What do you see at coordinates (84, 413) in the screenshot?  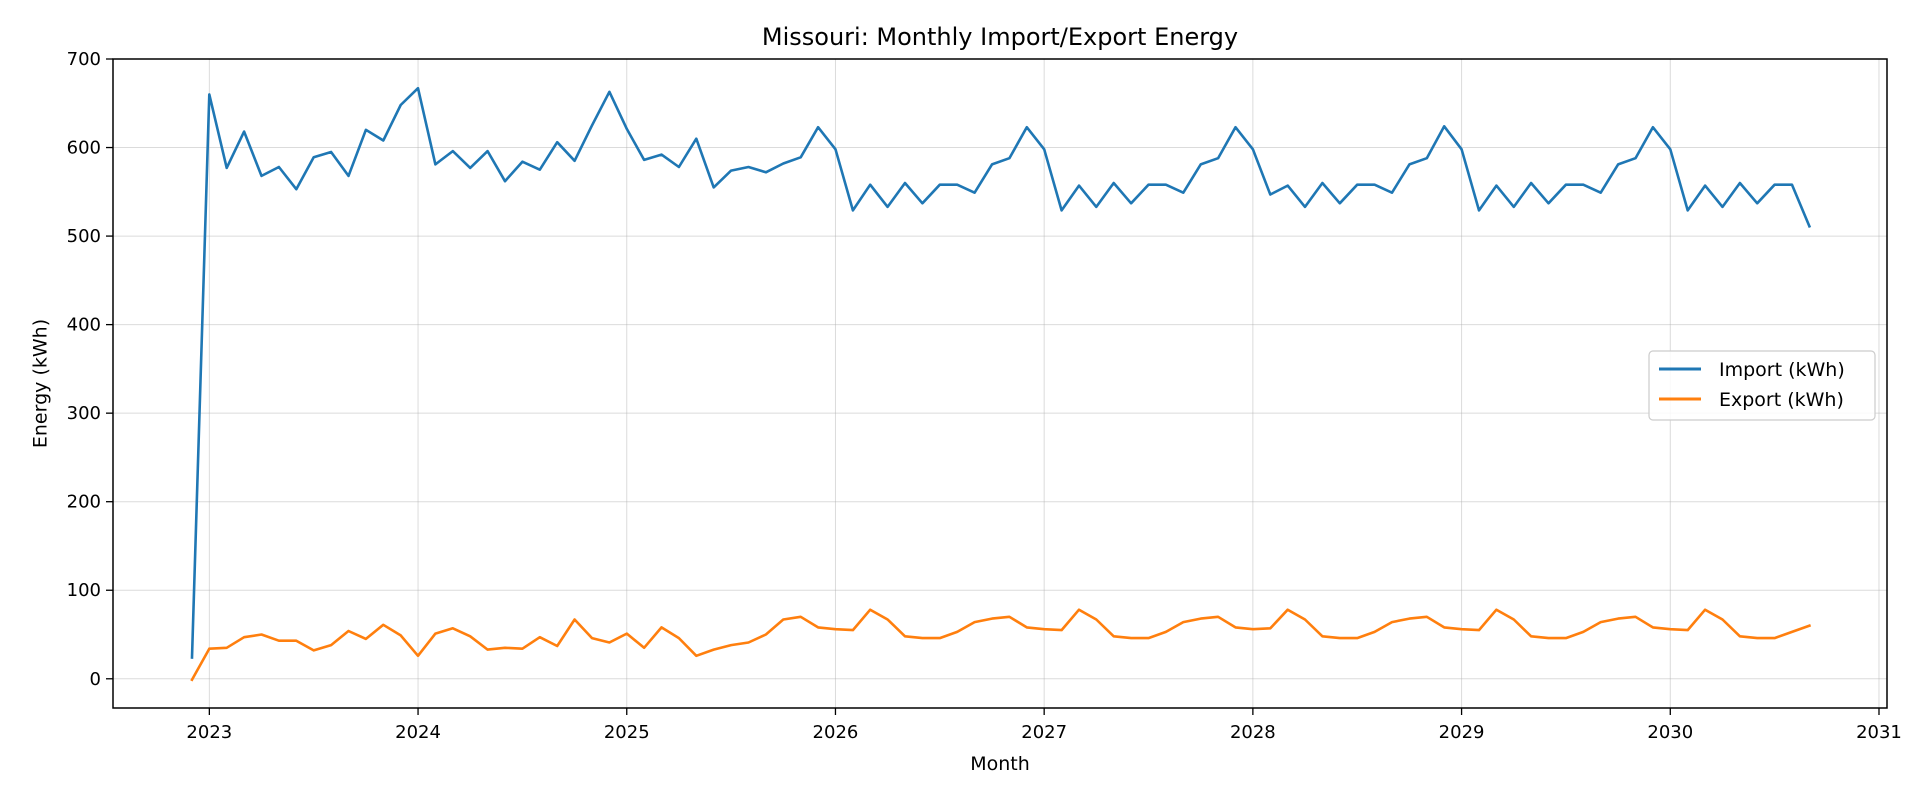 I see `y-tick-label: 300` at bounding box center [84, 413].